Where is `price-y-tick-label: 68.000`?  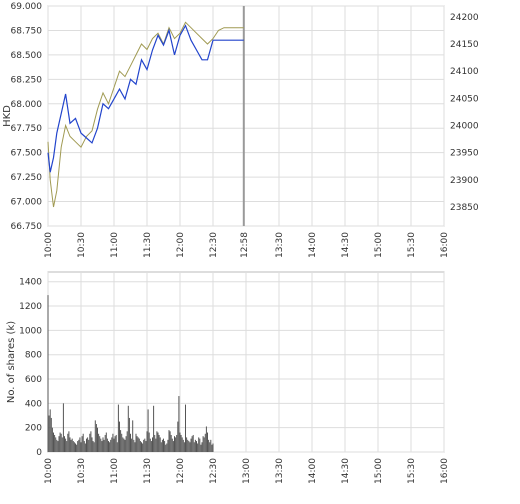
price-y-tick-label: 68.000 is located at coordinates (27, 105).